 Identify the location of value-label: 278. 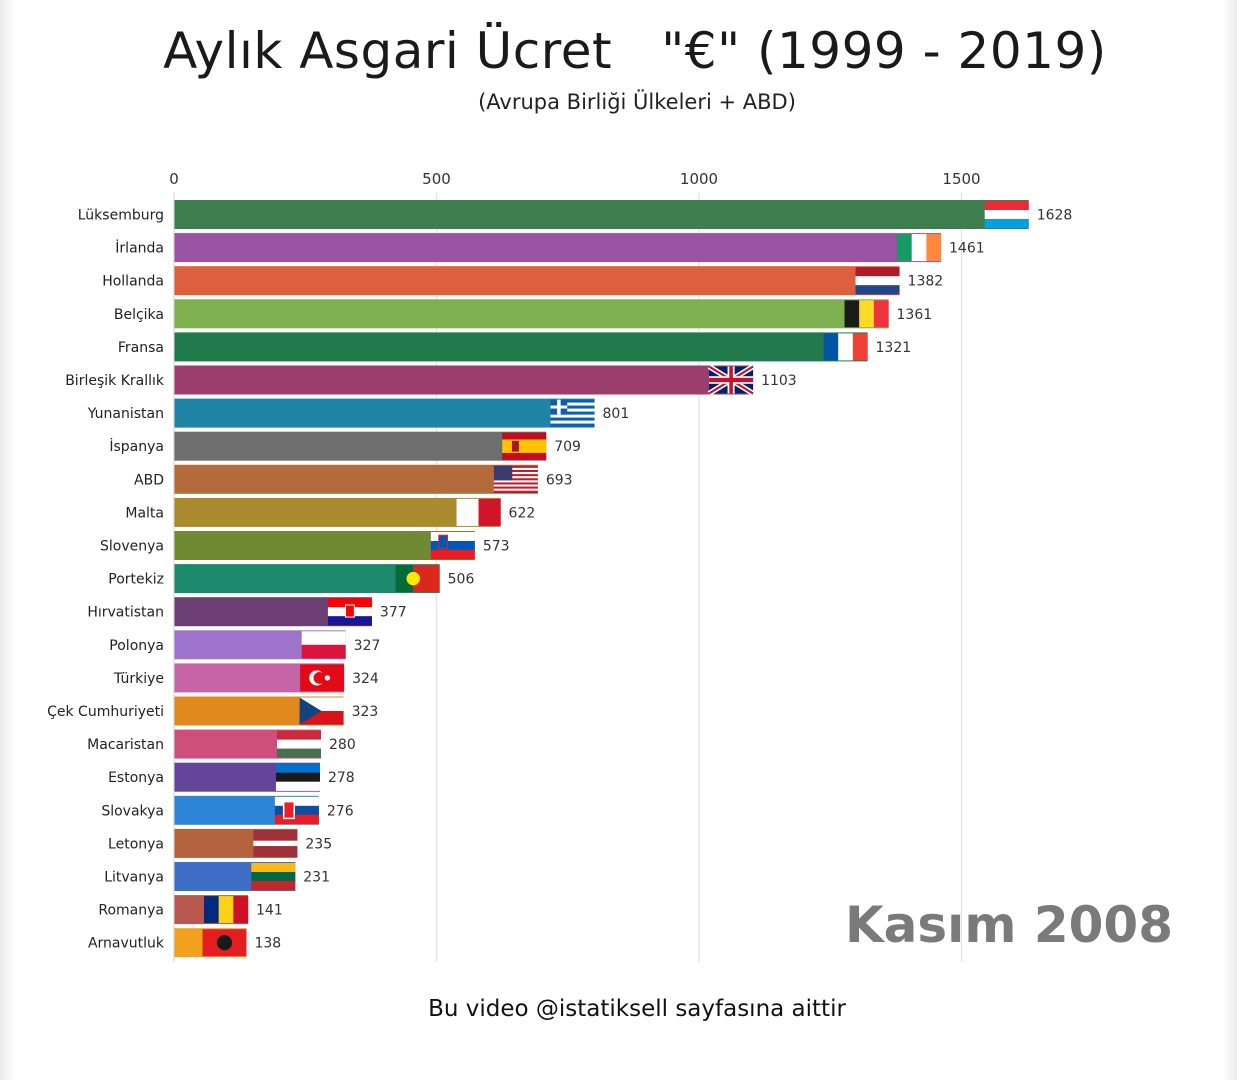
(341, 778).